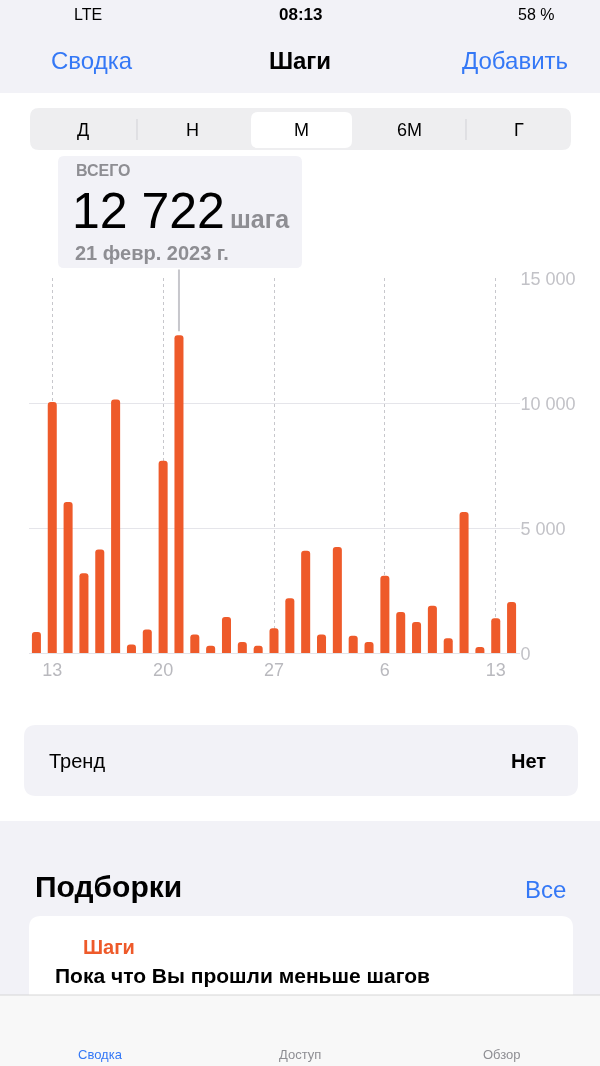  I want to click on text: Доступ, so click(300, 1054).